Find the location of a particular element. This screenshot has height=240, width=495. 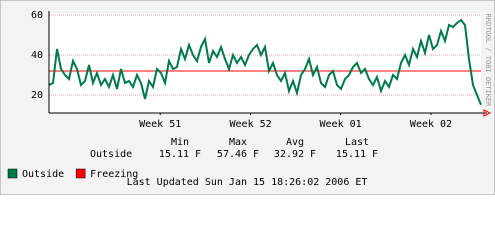

stats-header: Min is located at coordinates (180, 142).